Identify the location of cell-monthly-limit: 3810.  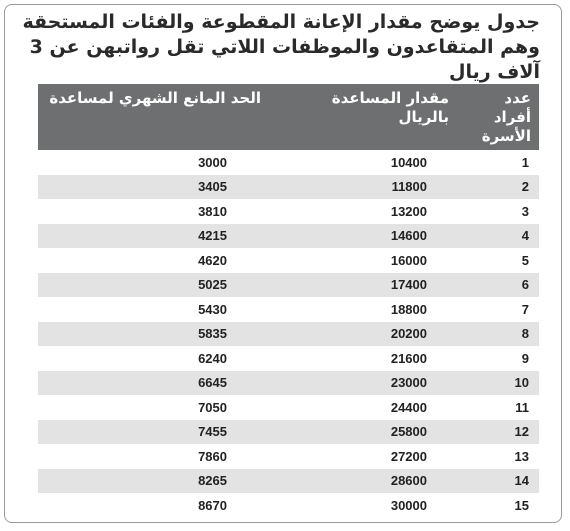
(153, 211).